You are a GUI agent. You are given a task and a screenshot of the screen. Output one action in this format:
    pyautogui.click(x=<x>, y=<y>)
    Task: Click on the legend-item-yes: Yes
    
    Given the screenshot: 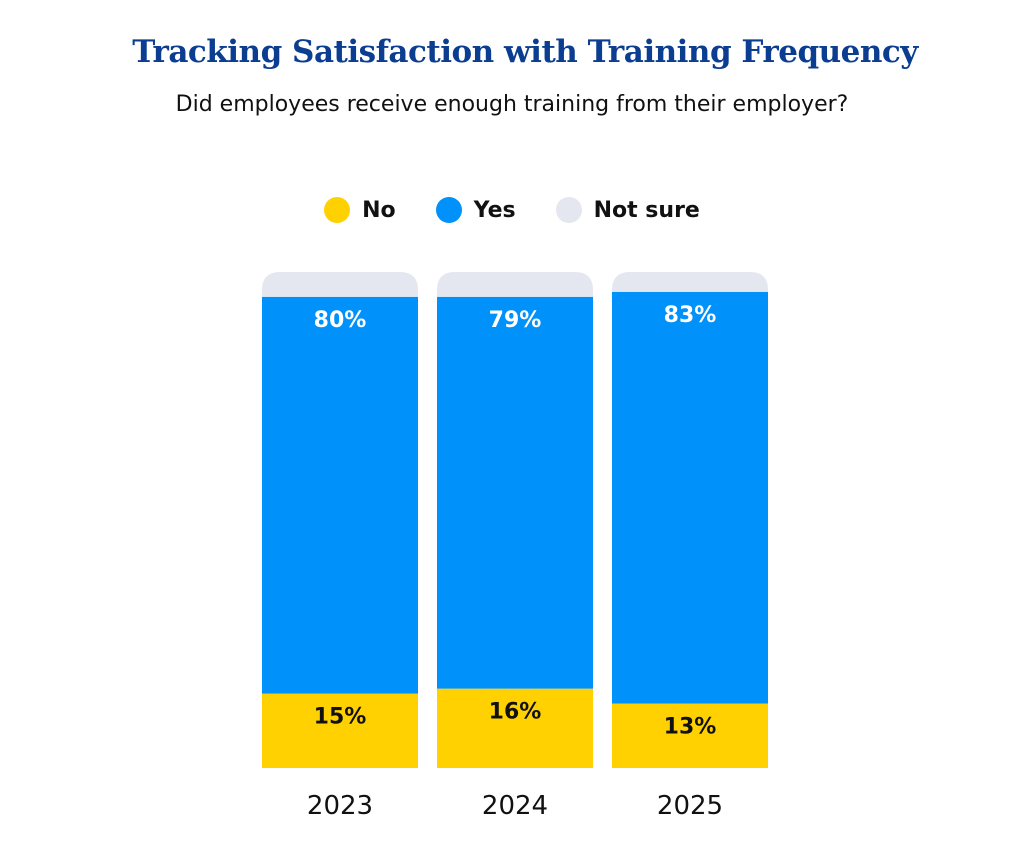 What is the action you would take?
    pyautogui.click(x=475, y=210)
    